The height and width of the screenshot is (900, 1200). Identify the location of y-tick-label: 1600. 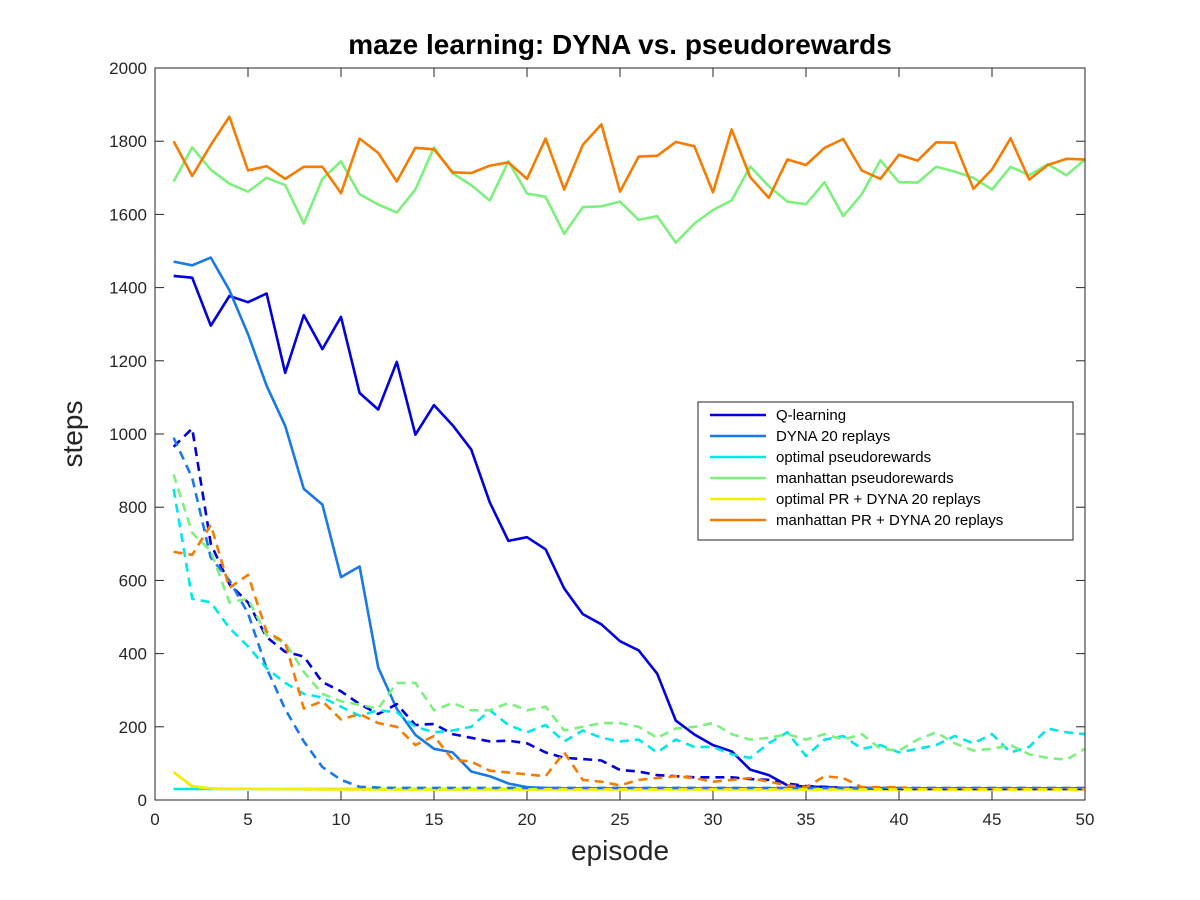
(128, 214).